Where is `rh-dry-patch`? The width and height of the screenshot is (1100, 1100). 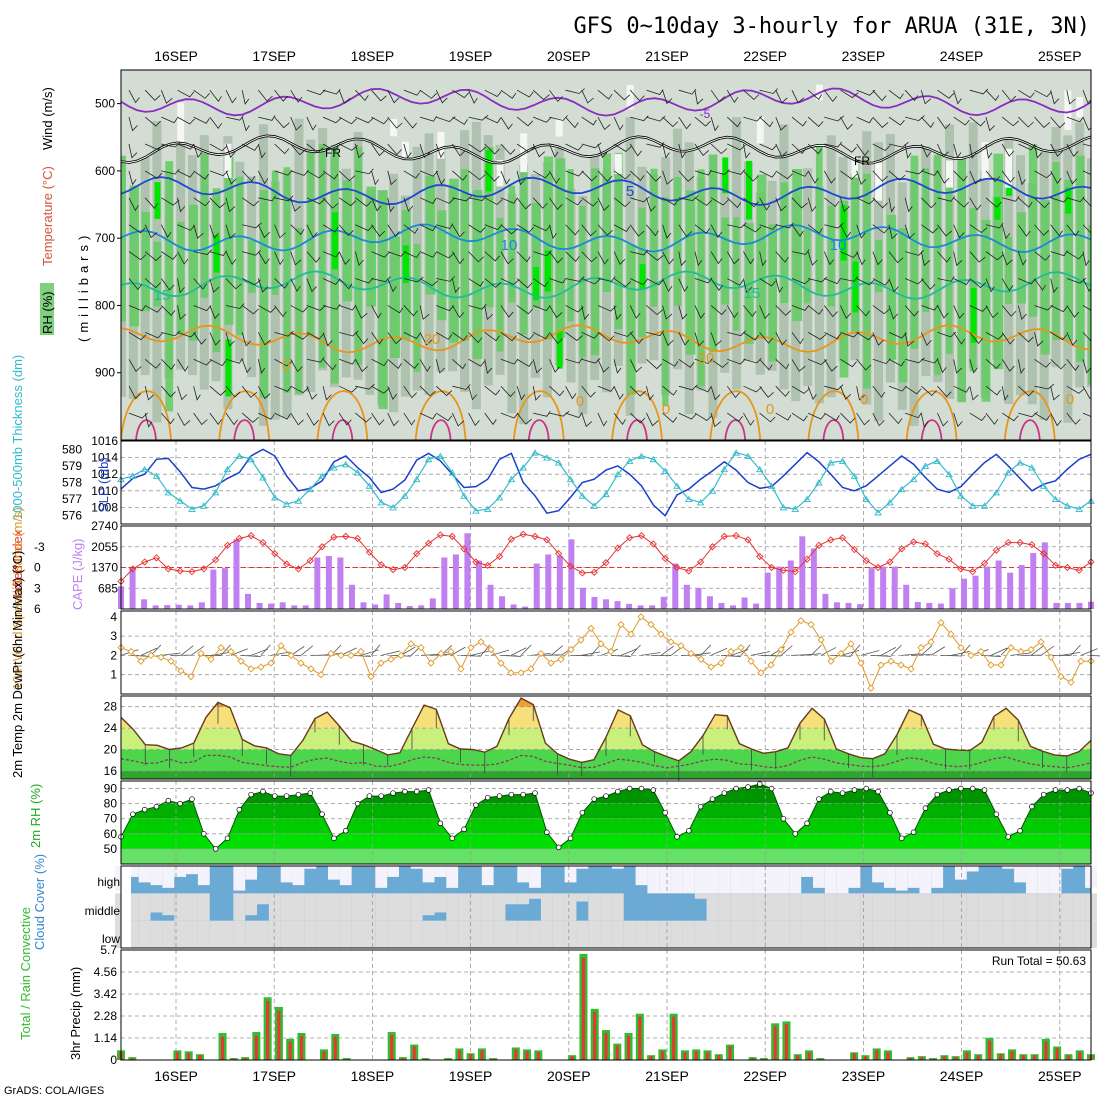
rh-dry-patch is located at coordinates (855, 166).